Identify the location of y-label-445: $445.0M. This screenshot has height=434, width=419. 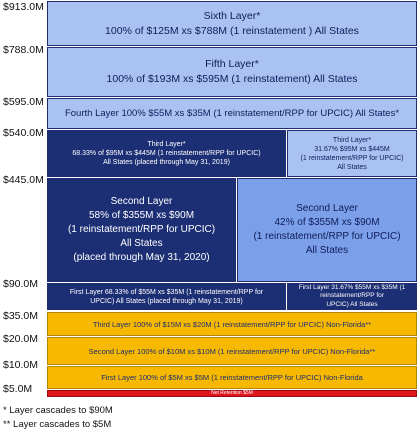
(23, 180).